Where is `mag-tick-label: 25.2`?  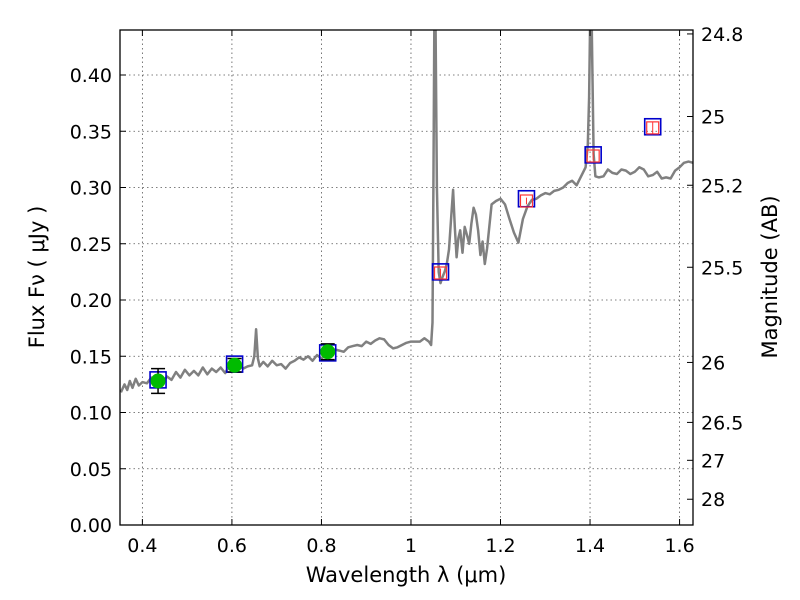
mag-tick-label: 25.2 is located at coordinates (722, 186).